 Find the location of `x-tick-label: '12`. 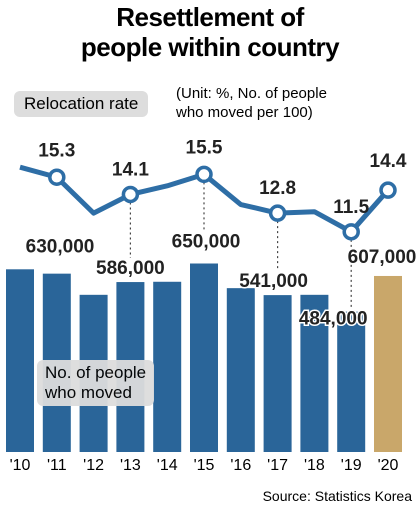

x-tick-label: '12 is located at coordinates (93, 465).